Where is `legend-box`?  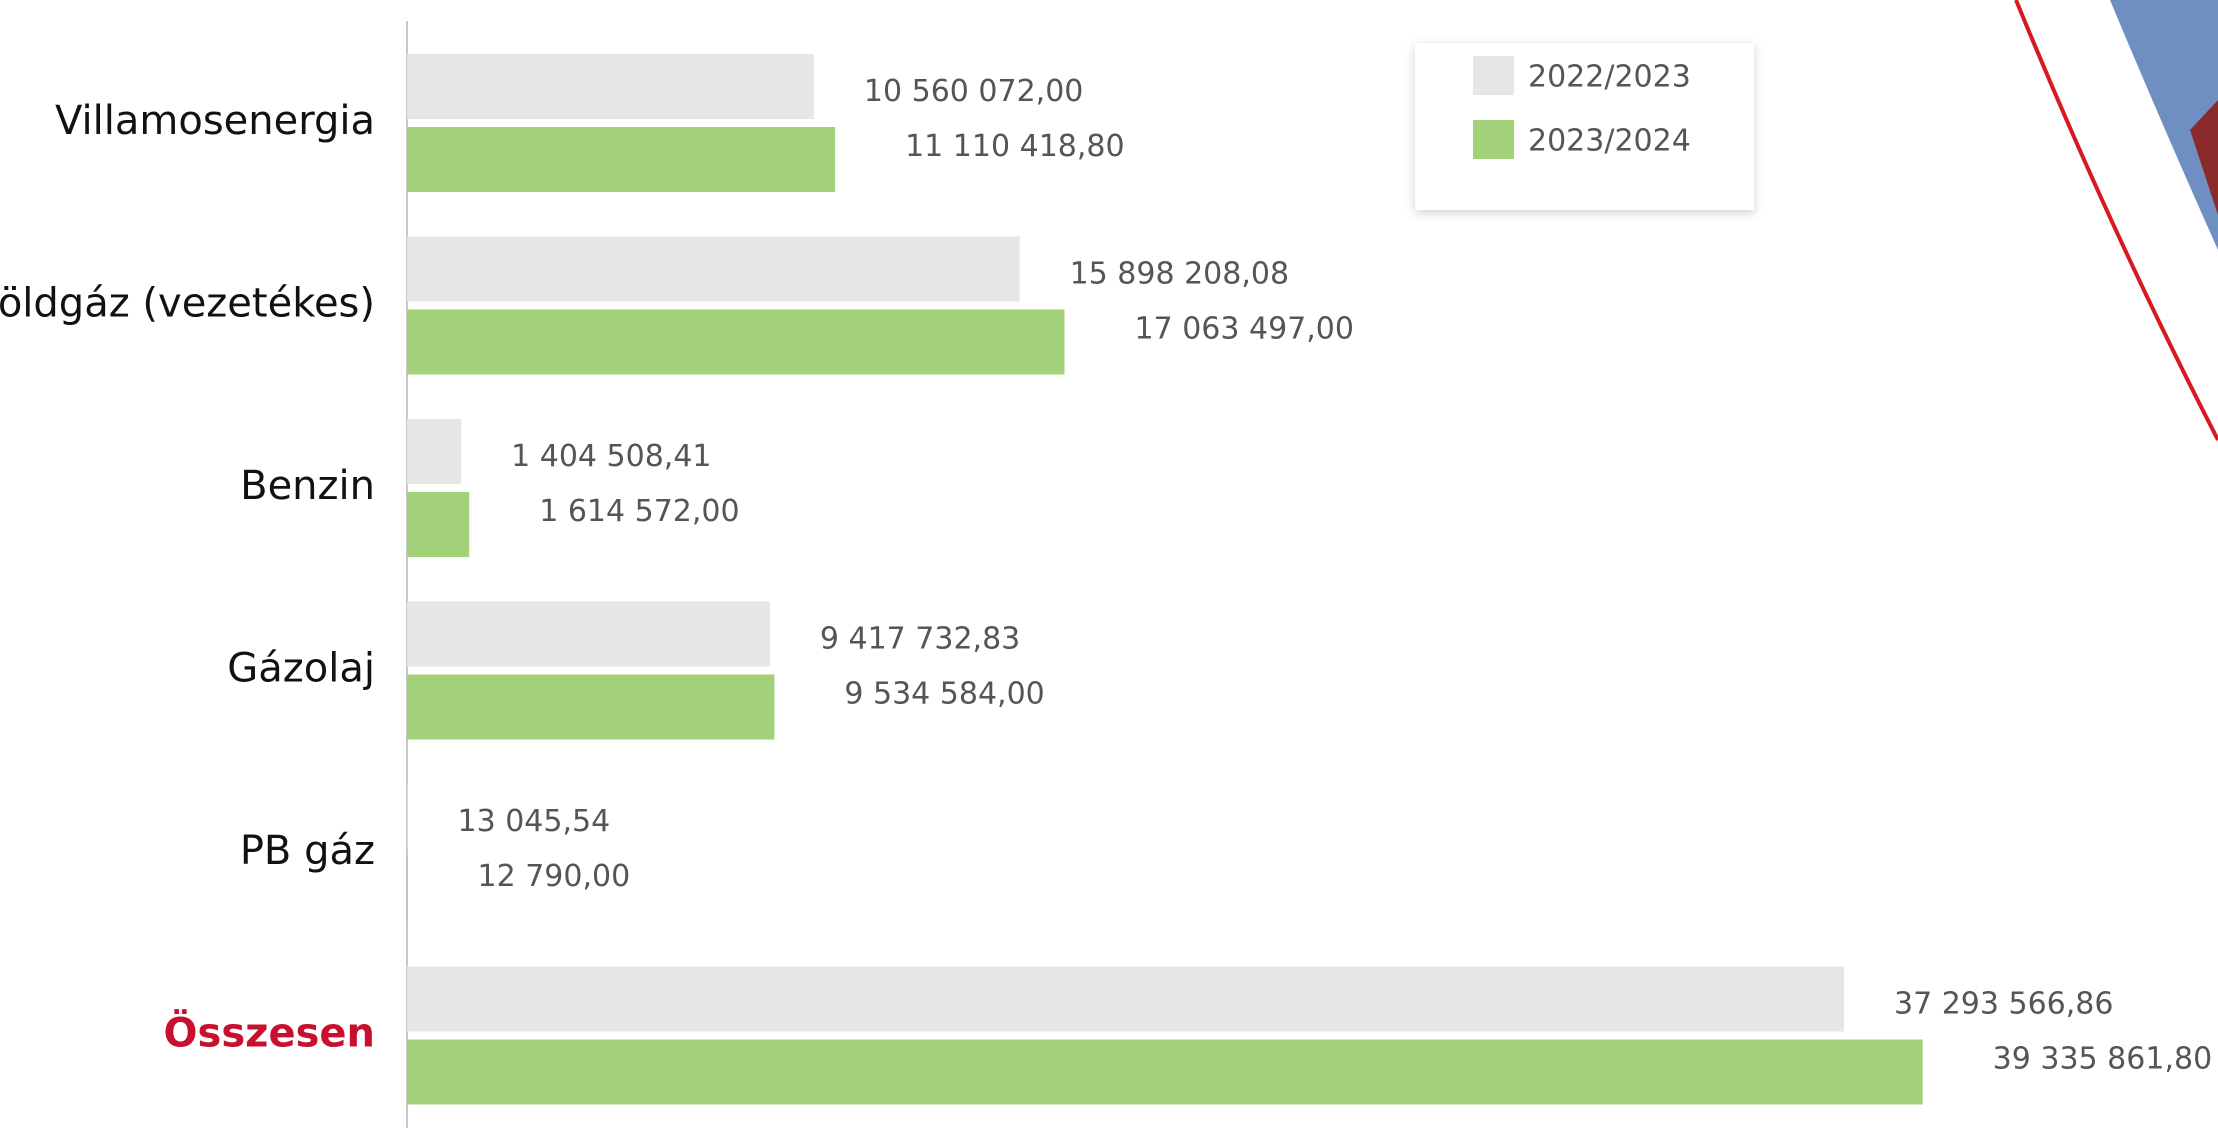 legend-box is located at coordinates (1584, 126).